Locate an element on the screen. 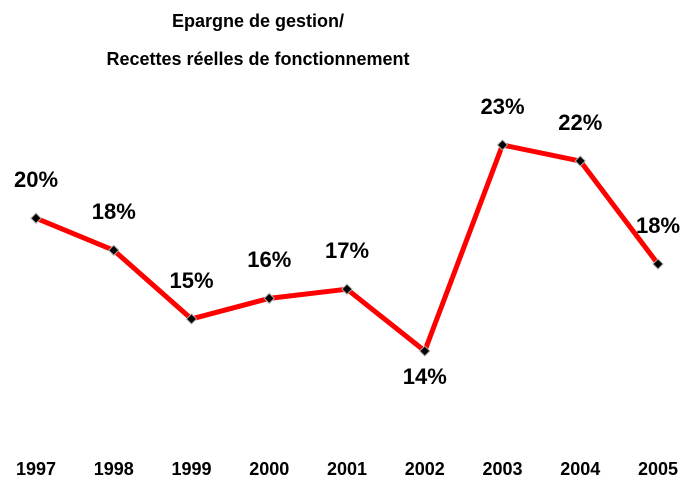 This screenshot has height=483, width=693. data-label: 17% is located at coordinates (347, 250).